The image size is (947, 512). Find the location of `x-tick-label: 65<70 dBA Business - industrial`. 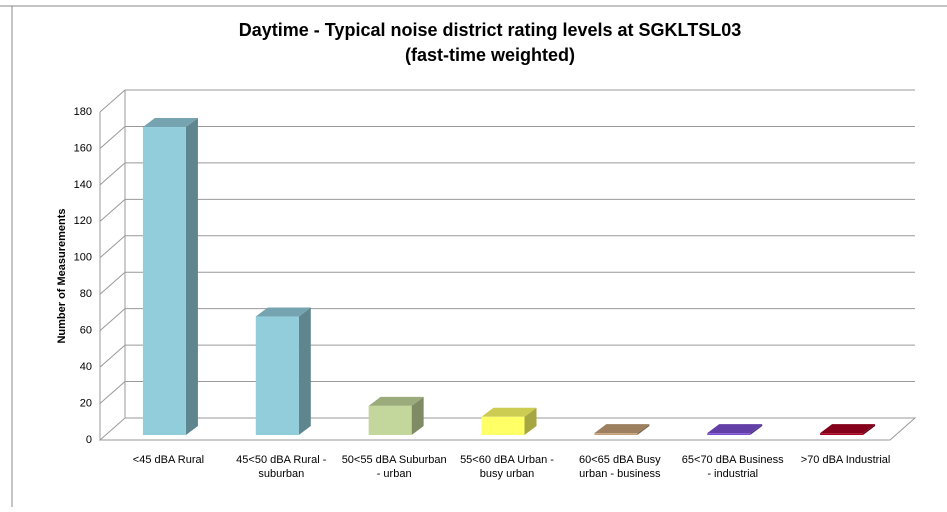

x-tick-label: 65<70 dBA Business - industrial is located at coordinates (732, 467).